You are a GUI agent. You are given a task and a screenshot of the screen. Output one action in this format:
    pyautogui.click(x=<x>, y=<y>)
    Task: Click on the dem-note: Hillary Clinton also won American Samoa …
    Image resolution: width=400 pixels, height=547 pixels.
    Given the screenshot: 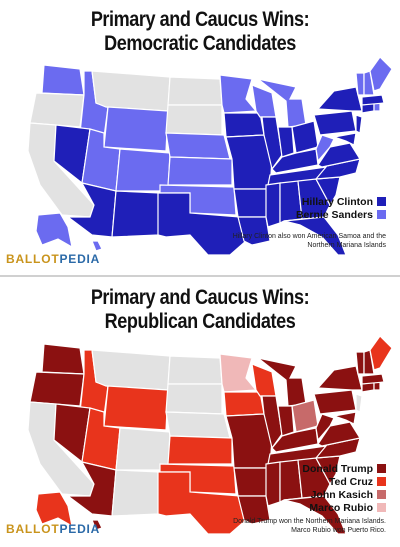 What is the action you would take?
    pyautogui.click(x=309, y=241)
    